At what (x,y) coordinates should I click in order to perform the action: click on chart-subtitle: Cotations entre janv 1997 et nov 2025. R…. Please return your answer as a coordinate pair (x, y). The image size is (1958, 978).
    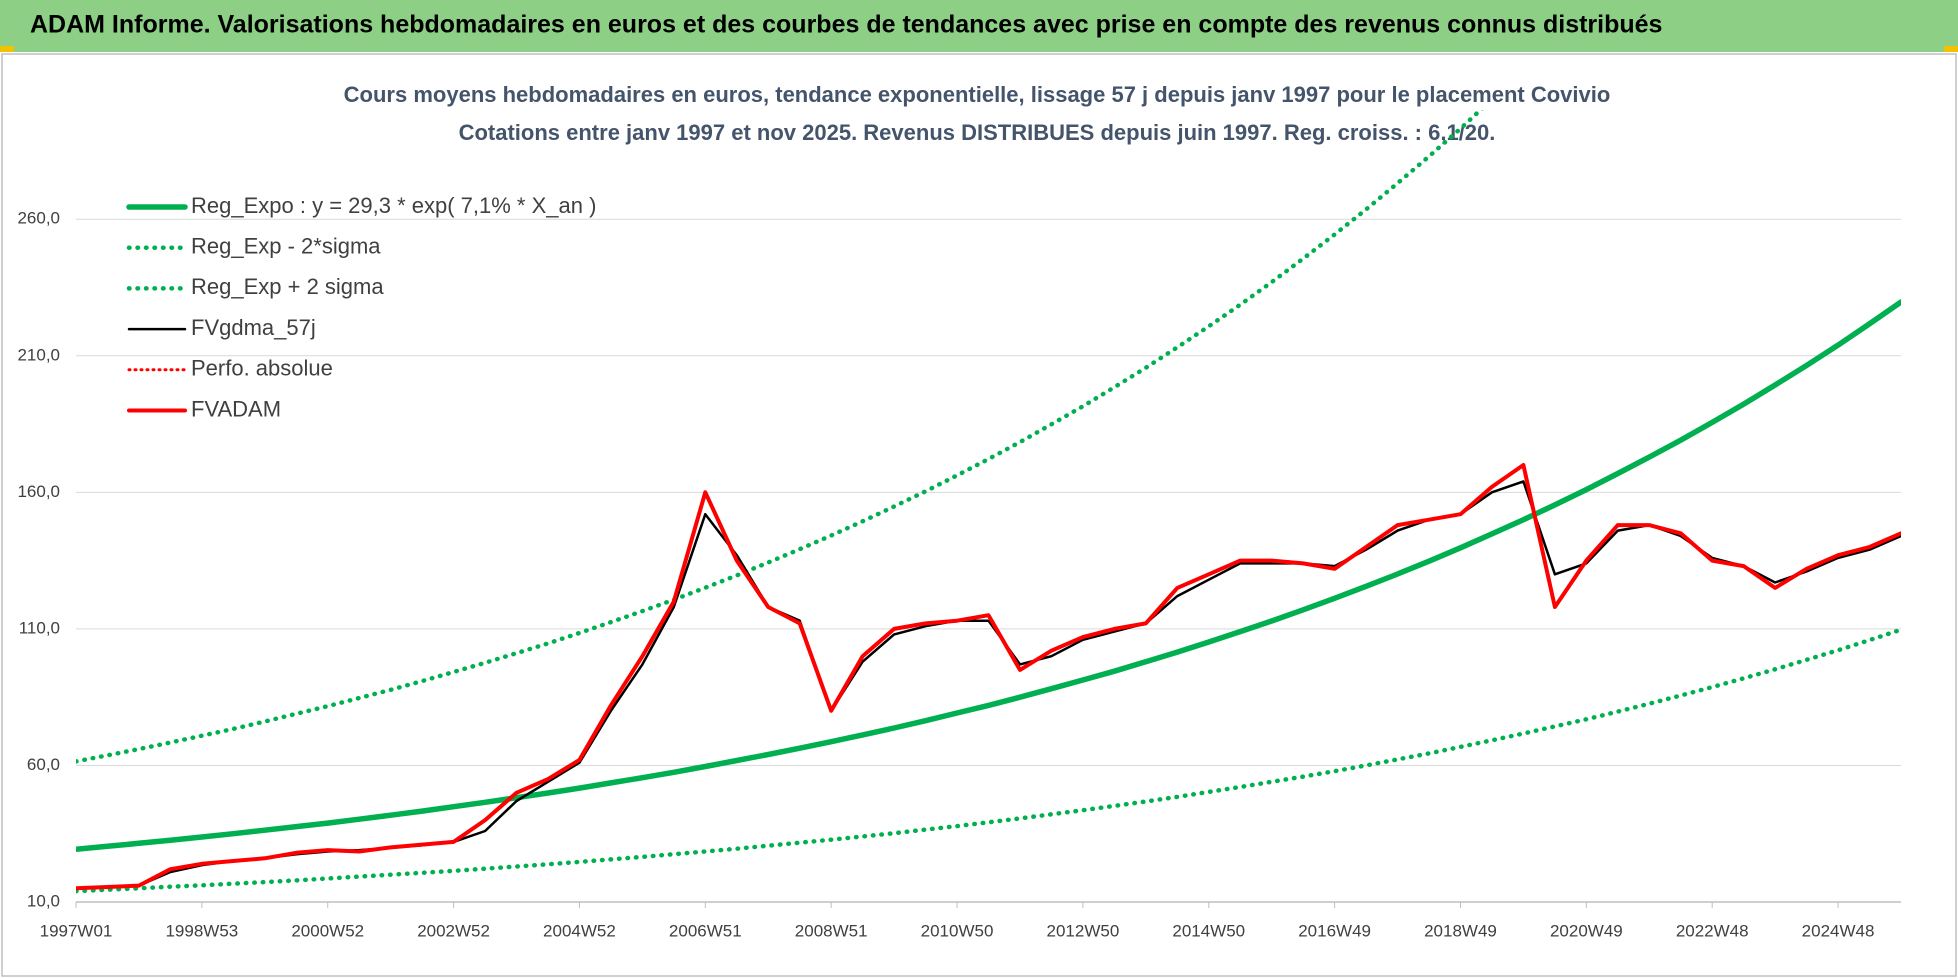
    Looking at the image, I should click on (977, 132).